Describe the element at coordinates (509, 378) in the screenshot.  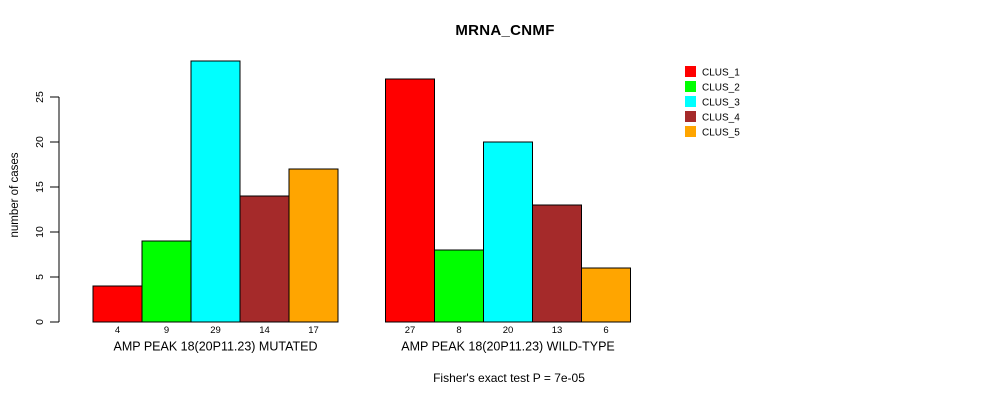
I see `fisher-test-annotation: Fisher's exact test P = 7e-05` at that location.